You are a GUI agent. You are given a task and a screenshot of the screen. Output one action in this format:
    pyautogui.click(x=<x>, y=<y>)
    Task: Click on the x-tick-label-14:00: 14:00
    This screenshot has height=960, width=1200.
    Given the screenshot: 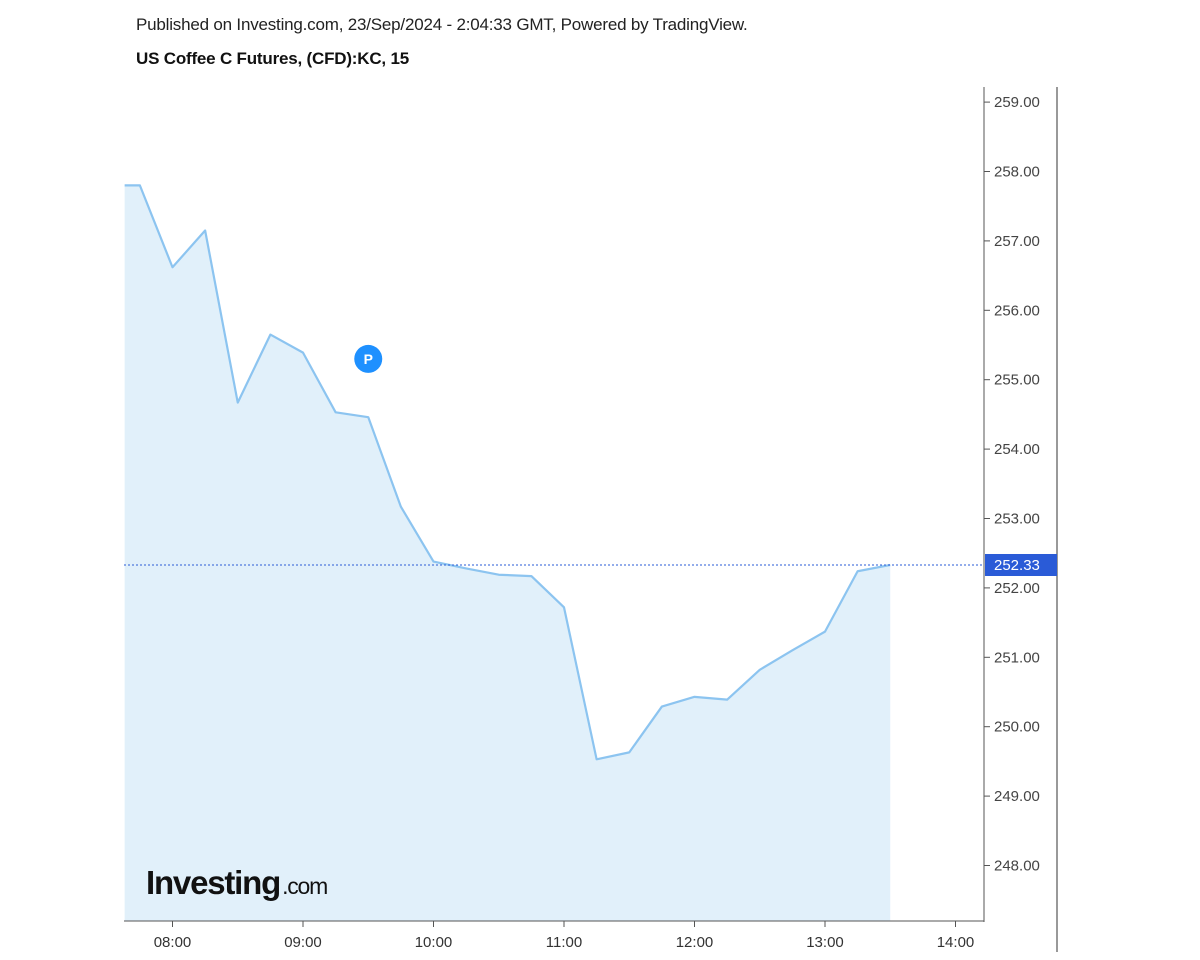 What is the action you would take?
    pyautogui.click(x=956, y=942)
    